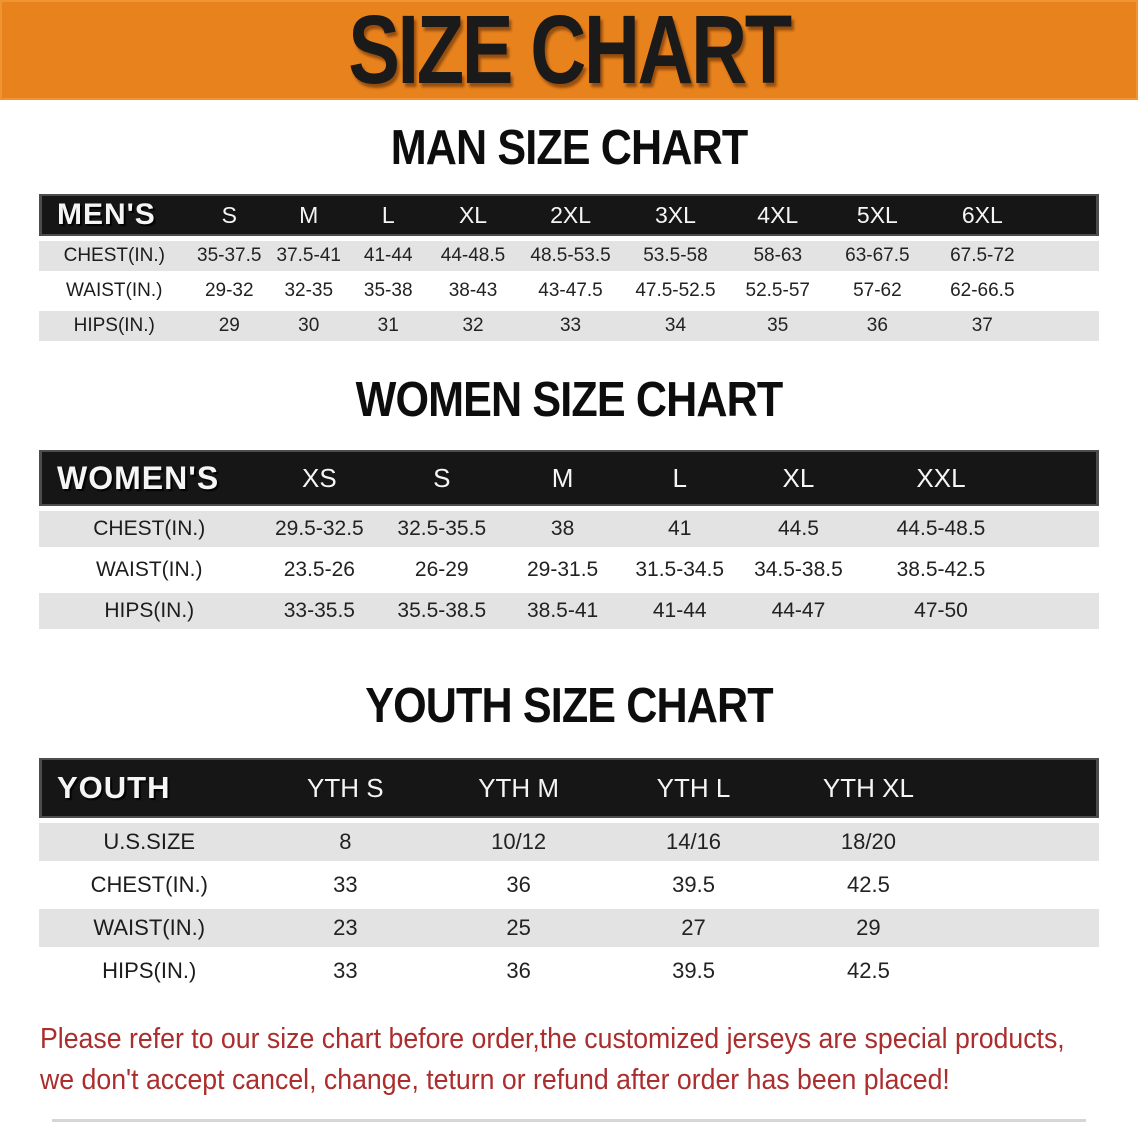 This screenshot has height=1132, width=1138. What do you see at coordinates (473, 290) in the screenshot?
I see `value-cell: 38-43` at bounding box center [473, 290].